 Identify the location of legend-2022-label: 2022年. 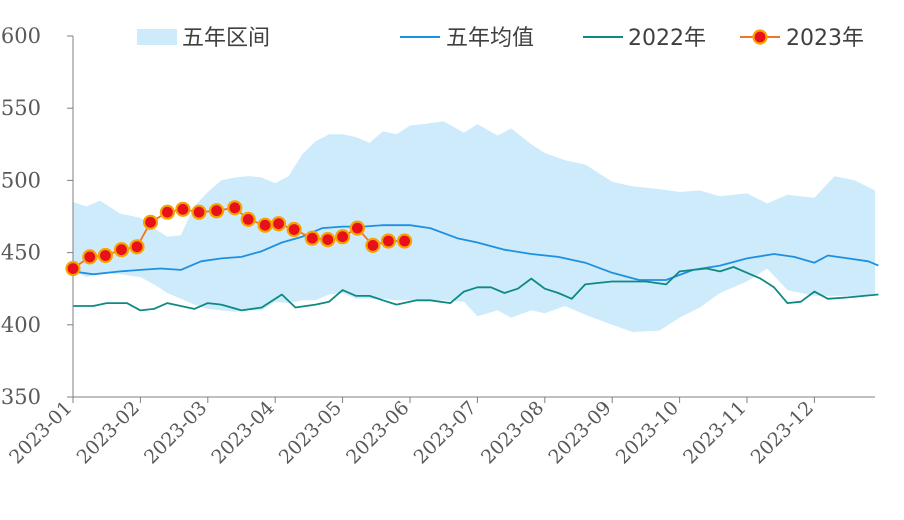
(667, 38).